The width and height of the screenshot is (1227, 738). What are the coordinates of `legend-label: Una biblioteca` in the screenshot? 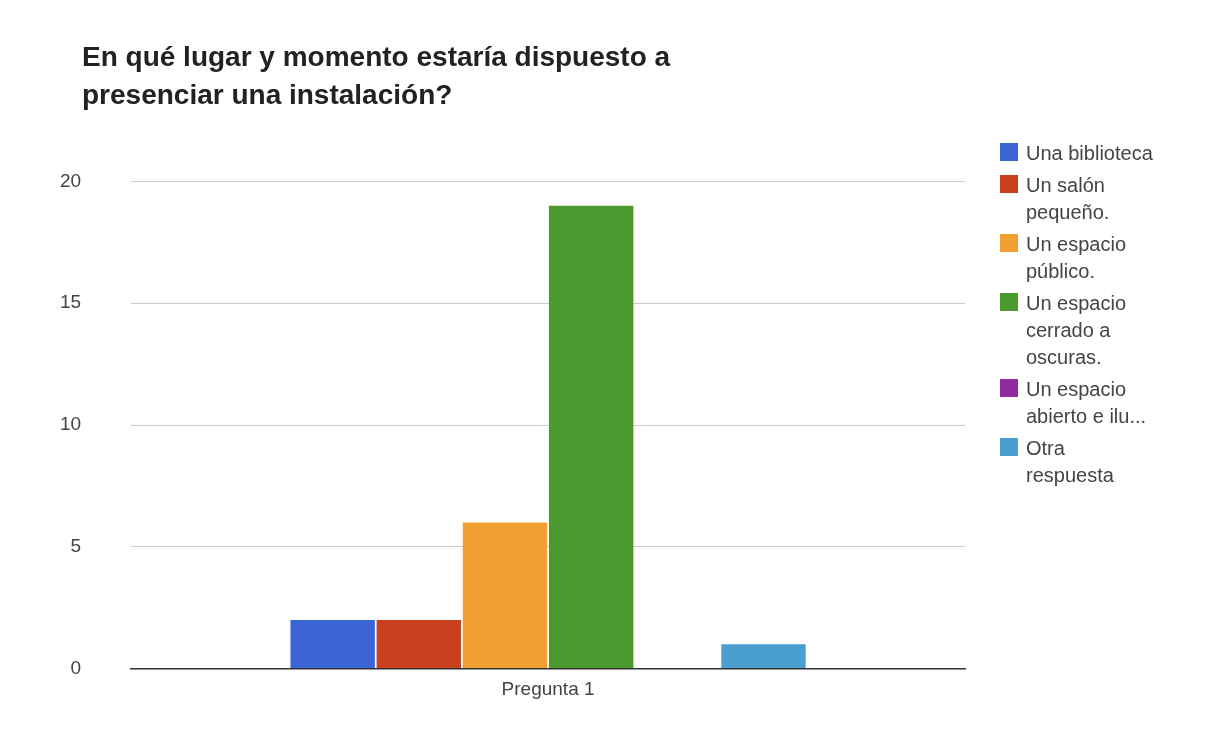 It's located at (1090, 153).